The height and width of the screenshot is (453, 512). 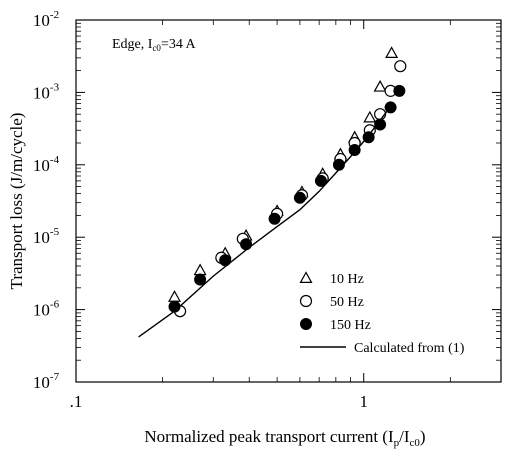 I want to click on y-tick-label: 10⁻⁵, so click(x=46, y=236).